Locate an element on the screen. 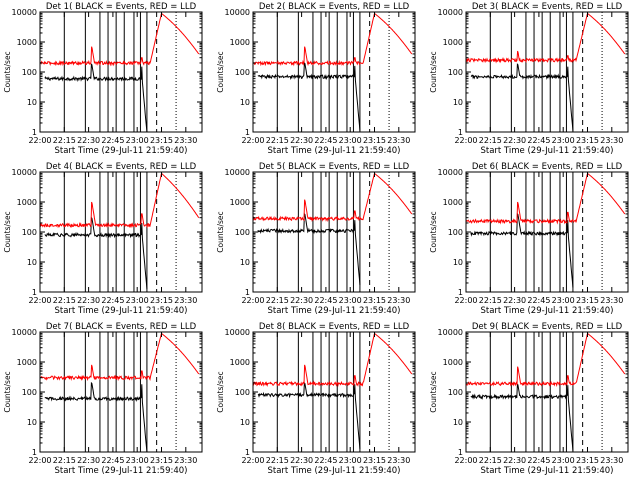 This screenshot has width=640, height=480. panel-title: Det 4( BLACK = Events, RED = LLD is located at coordinates (121, 167).